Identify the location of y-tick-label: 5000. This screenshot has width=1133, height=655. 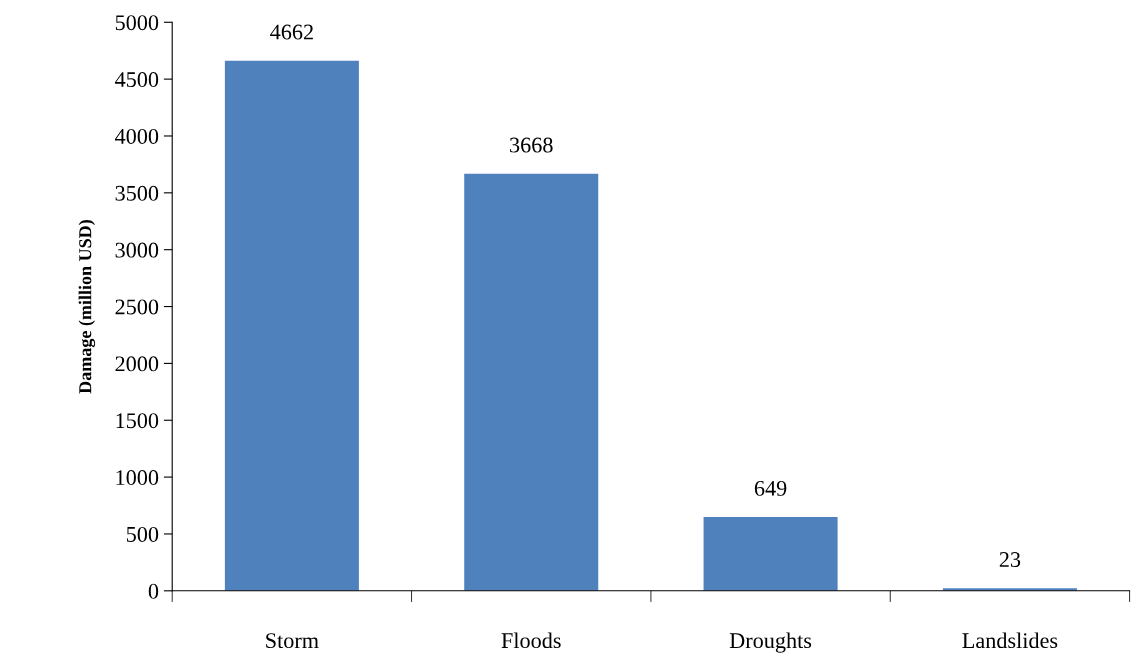
(137, 23).